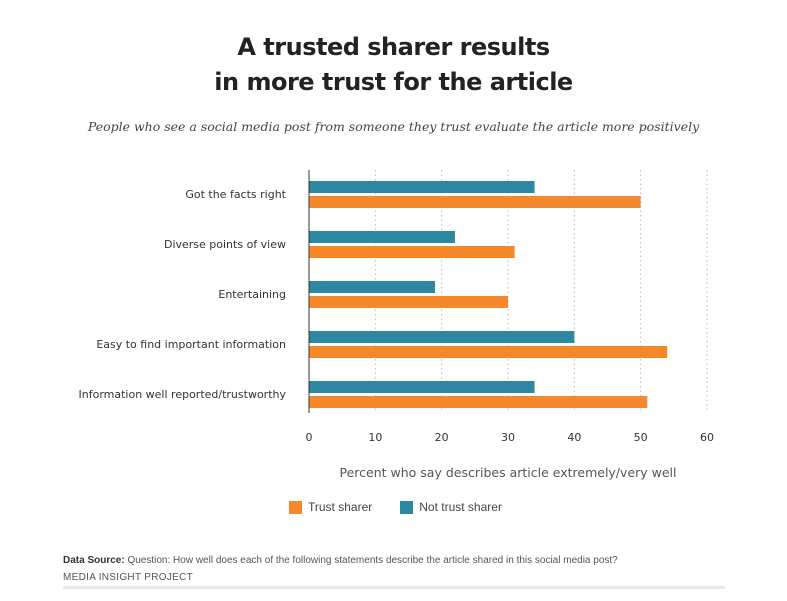  What do you see at coordinates (183, 394) in the screenshot?
I see `category-label-4: Information well reported/trustworthy` at bounding box center [183, 394].